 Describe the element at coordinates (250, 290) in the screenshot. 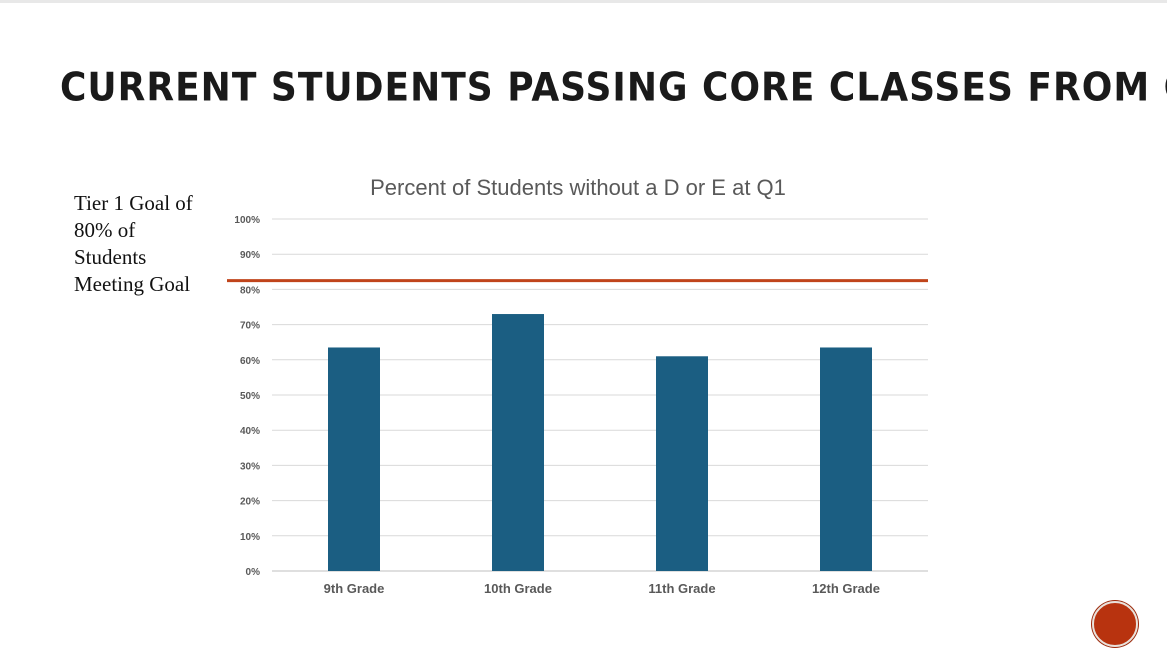

I see `y-tick-label: 80%` at that location.